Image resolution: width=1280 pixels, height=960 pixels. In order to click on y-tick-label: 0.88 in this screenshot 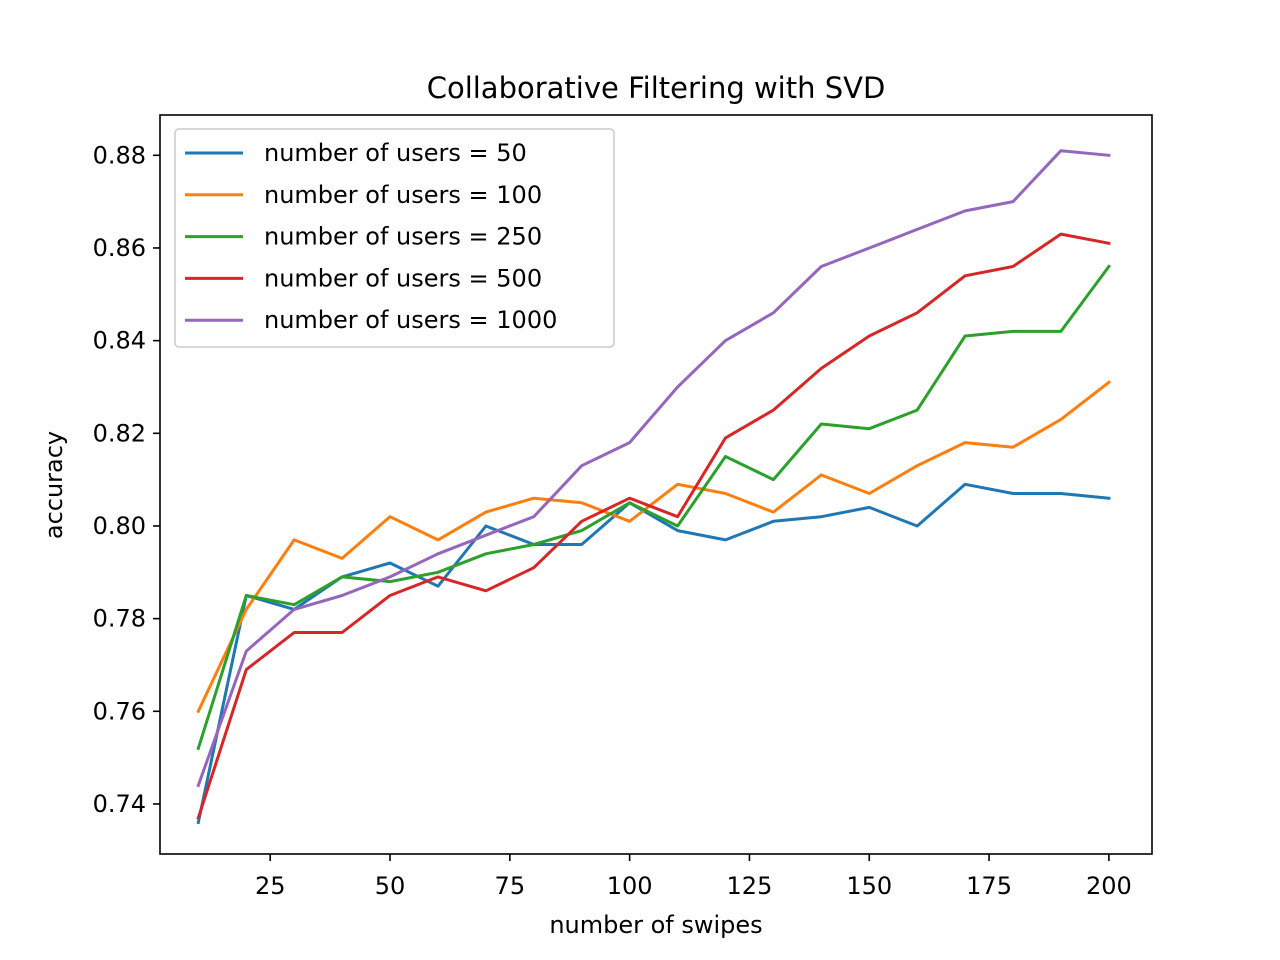, I will do `click(119, 155)`.